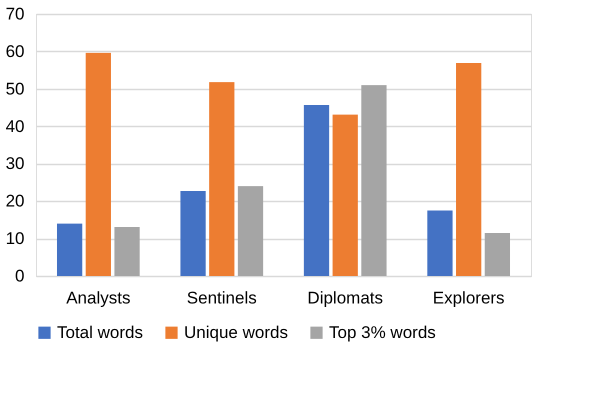 Image resolution: width=593 pixels, height=416 pixels. Describe the element at coordinates (15, 14) in the screenshot. I see `y-tick-label: 70` at that location.